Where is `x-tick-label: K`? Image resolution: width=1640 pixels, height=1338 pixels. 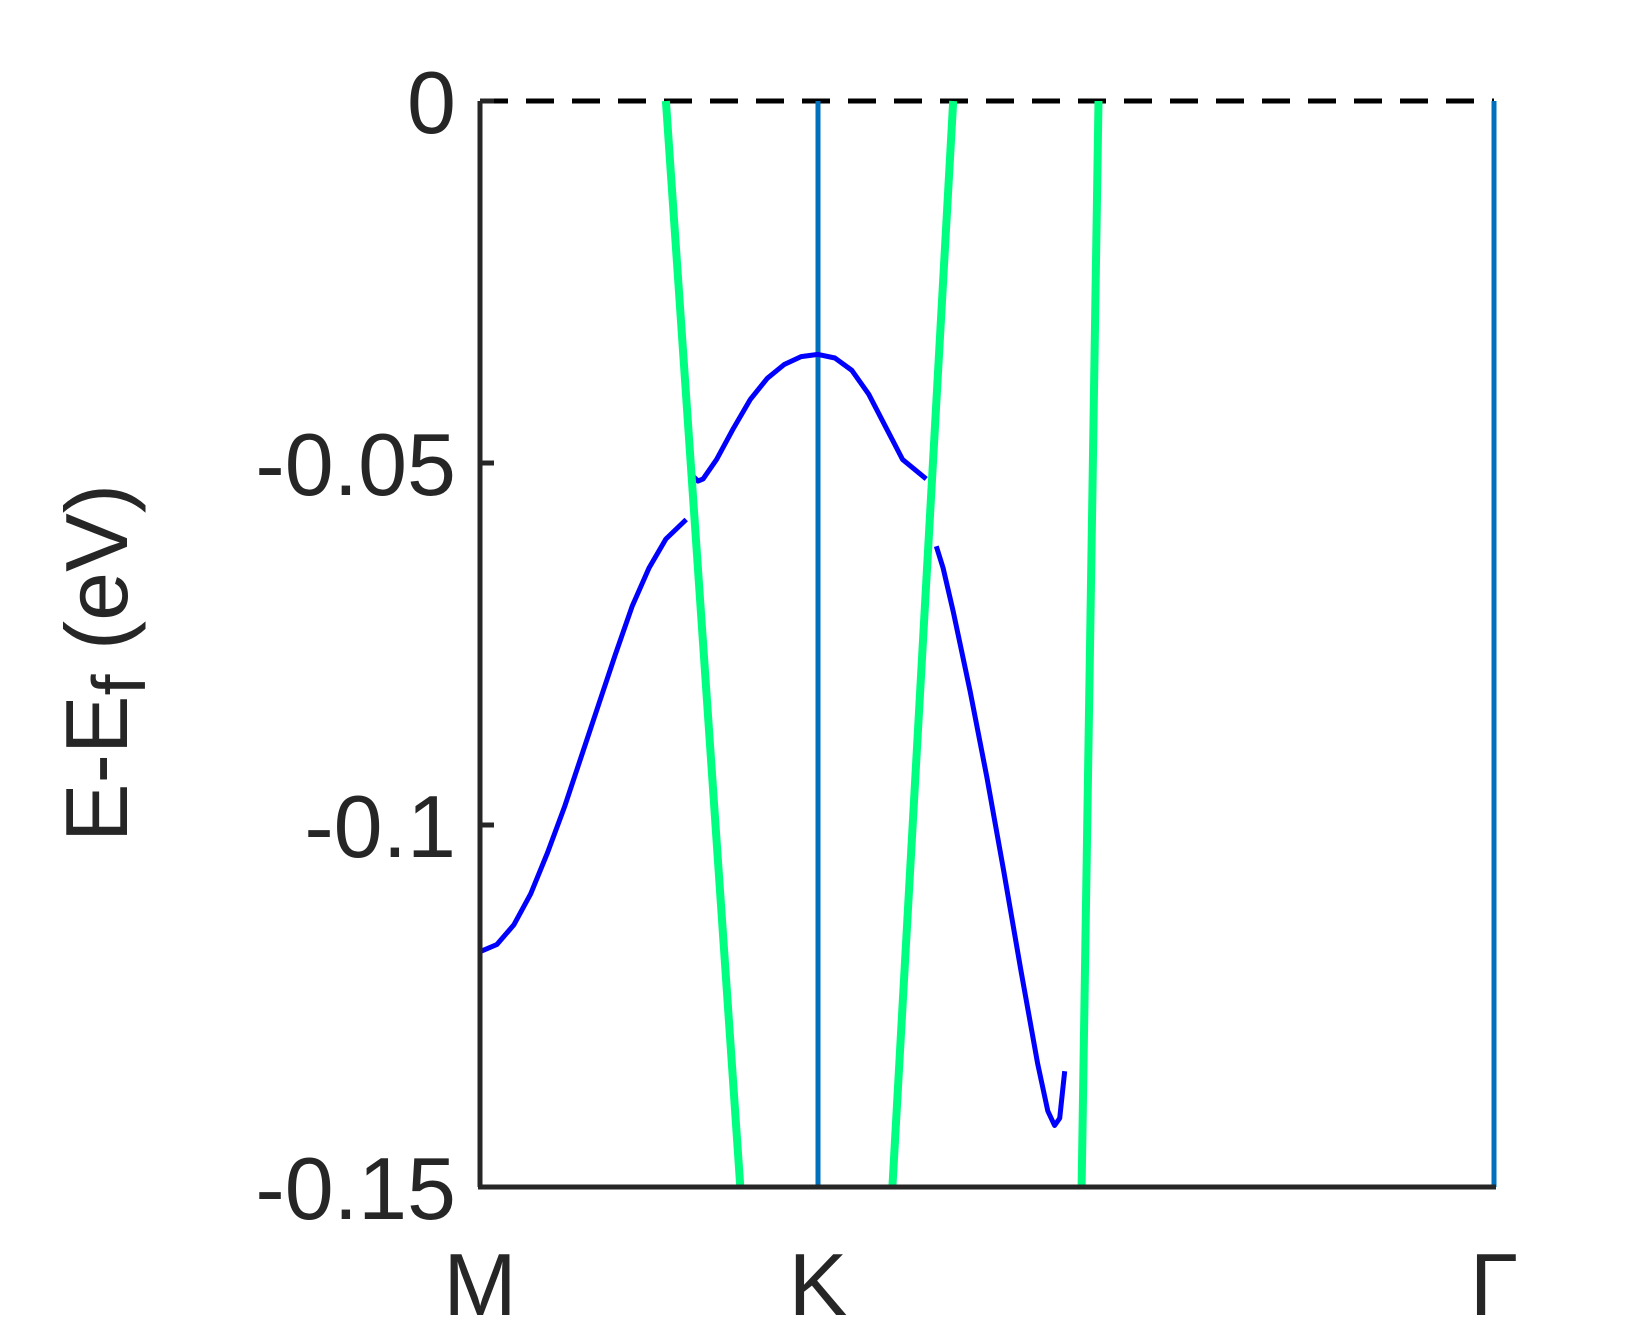 x-tick-label: K is located at coordinates (818, 1284).